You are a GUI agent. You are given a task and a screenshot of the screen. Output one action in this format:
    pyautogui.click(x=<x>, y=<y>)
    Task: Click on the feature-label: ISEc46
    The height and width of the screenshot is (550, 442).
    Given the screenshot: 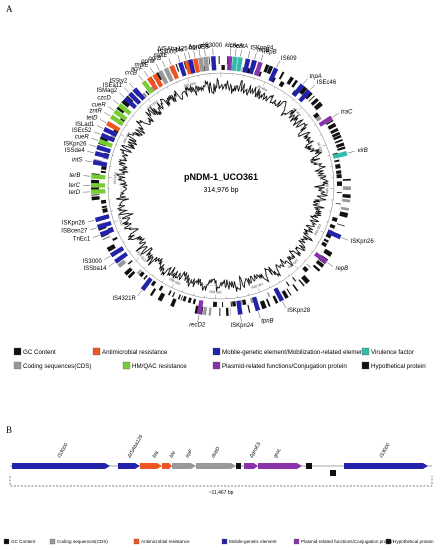 What is the action you would take?
    pyautogui.click(x=327, y=83)
    